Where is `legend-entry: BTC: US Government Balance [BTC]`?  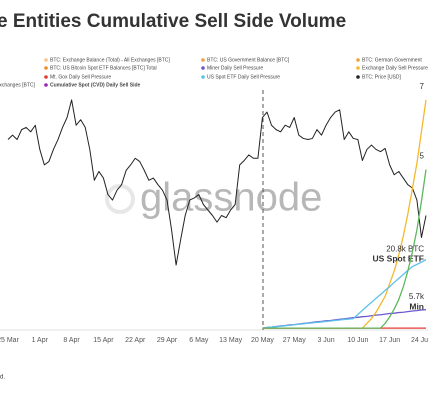
legend-entry: BTC: US Government Balance [BTC] is located at coordinates (248, 60).